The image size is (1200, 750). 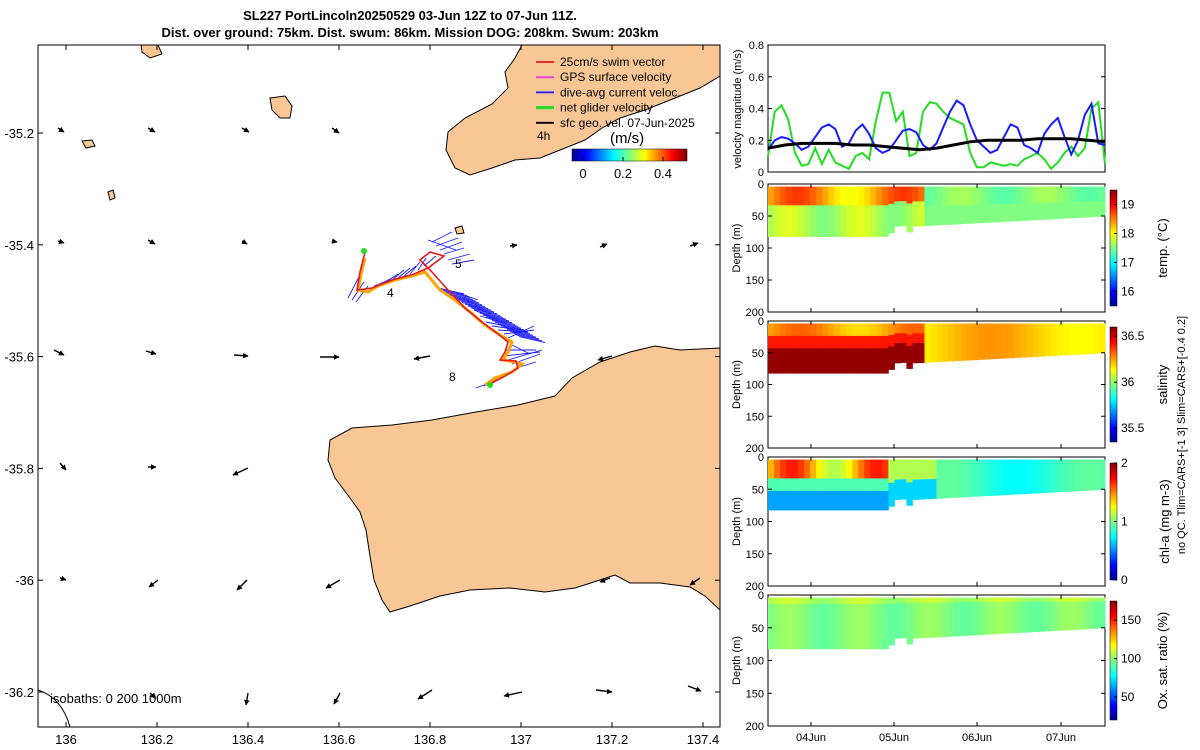 I want to click on section-colorbar, so click(x=1113, y=384).